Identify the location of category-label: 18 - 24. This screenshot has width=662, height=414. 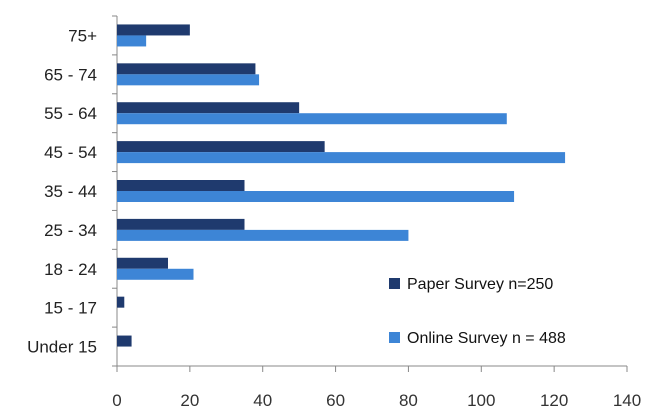
(70, 269).